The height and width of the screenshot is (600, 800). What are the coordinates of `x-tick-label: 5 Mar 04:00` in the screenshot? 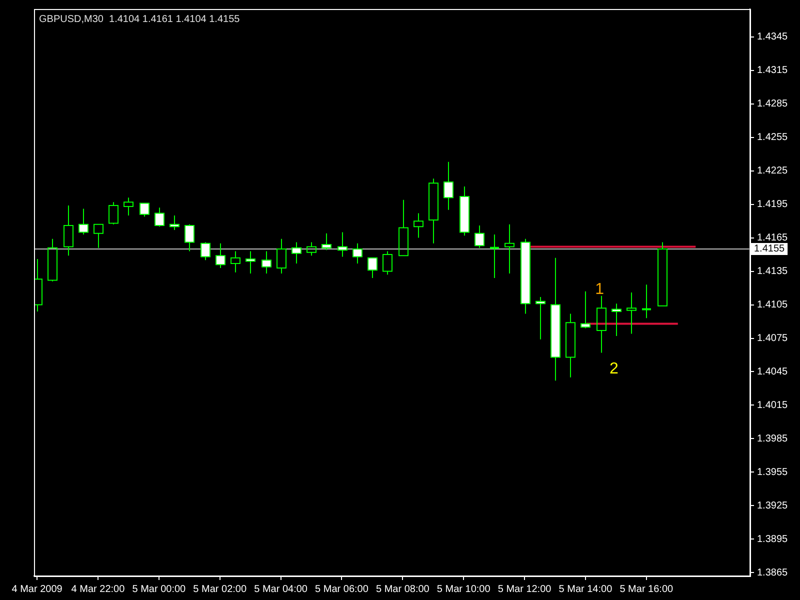 It's located at (281, 589).